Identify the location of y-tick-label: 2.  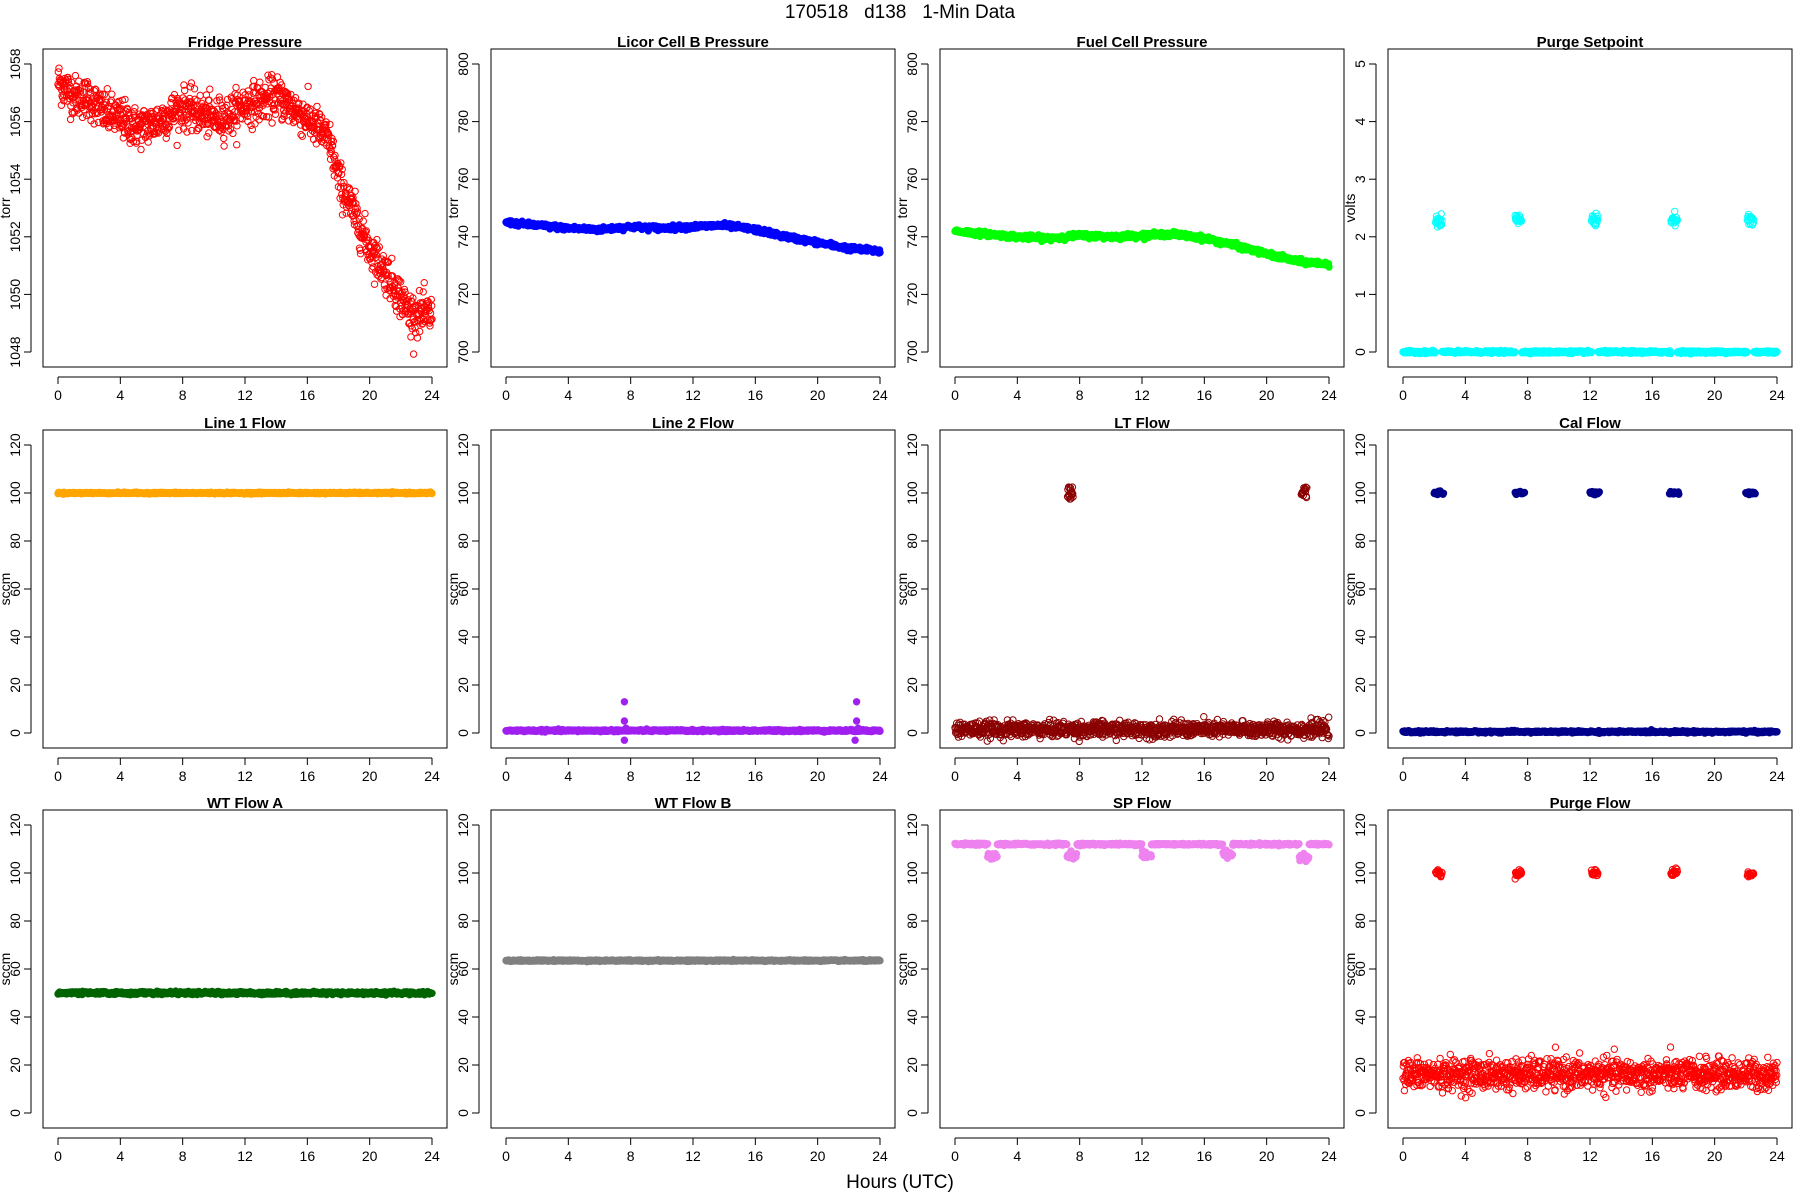
(1360, 237).